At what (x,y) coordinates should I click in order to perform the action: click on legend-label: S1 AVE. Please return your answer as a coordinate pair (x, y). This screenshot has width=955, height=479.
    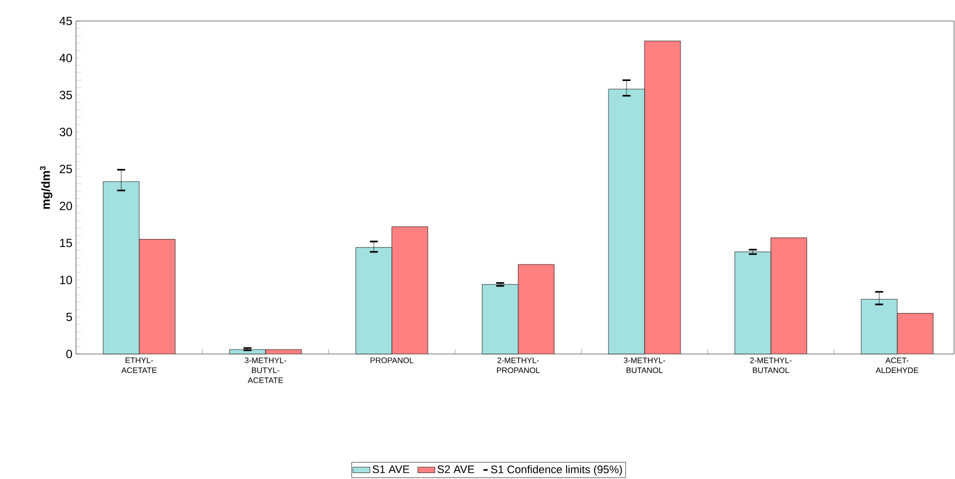
    Looking at the image, I should click on (391, 469).